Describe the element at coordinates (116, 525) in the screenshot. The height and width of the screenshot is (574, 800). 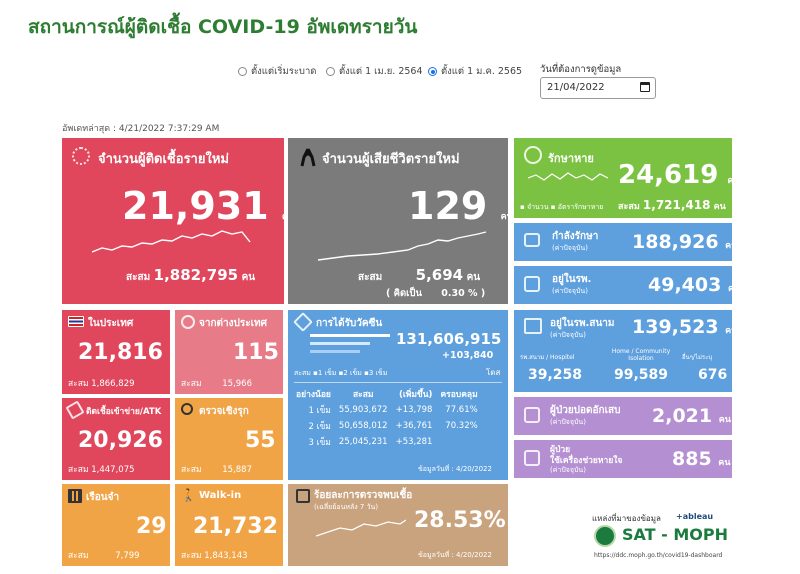
I see `prison-card: เรือนจำ 29 สะสม 7,799` at that location.